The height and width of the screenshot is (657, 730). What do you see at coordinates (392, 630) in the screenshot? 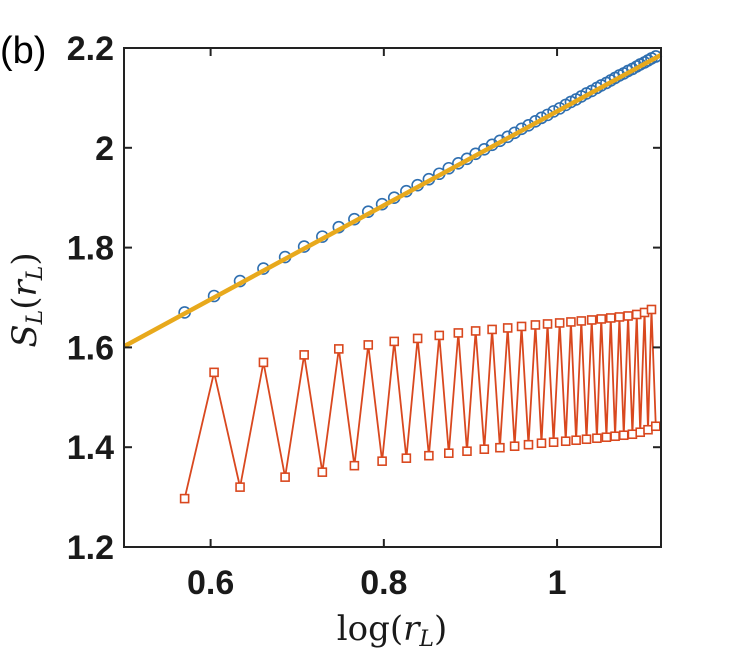
I see `x-axis-label: log(rL)` at bounding box center [392, 630].